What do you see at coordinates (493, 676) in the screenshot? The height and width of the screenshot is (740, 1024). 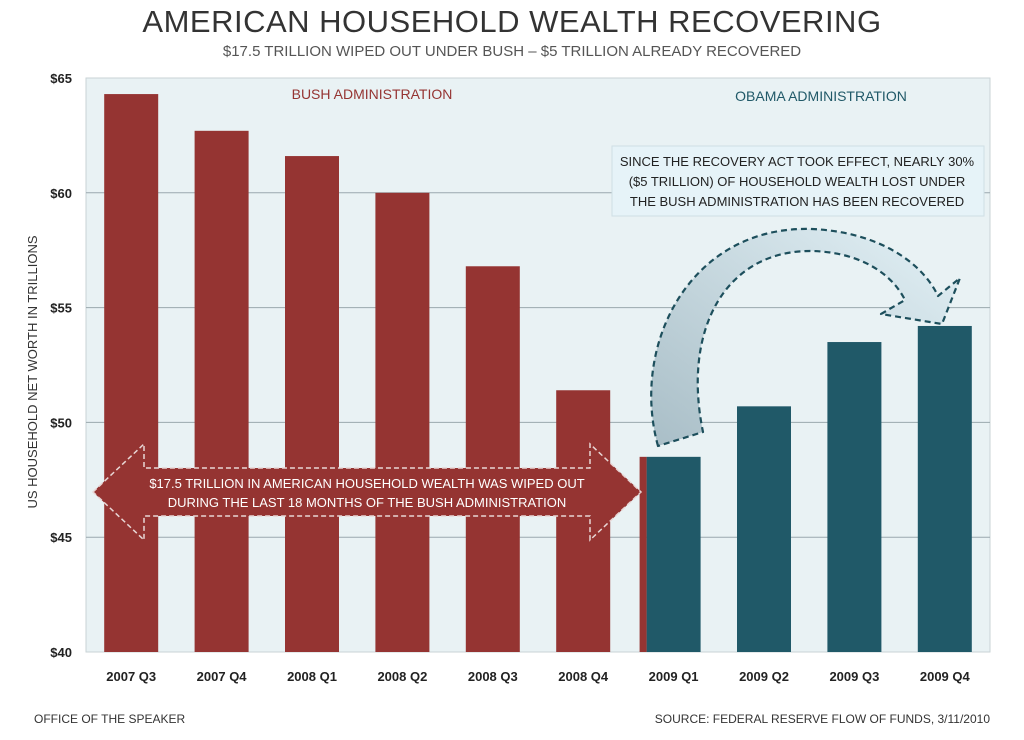 I see `x-tick-label: 2008 Q3` at bounding box center [493, 676].